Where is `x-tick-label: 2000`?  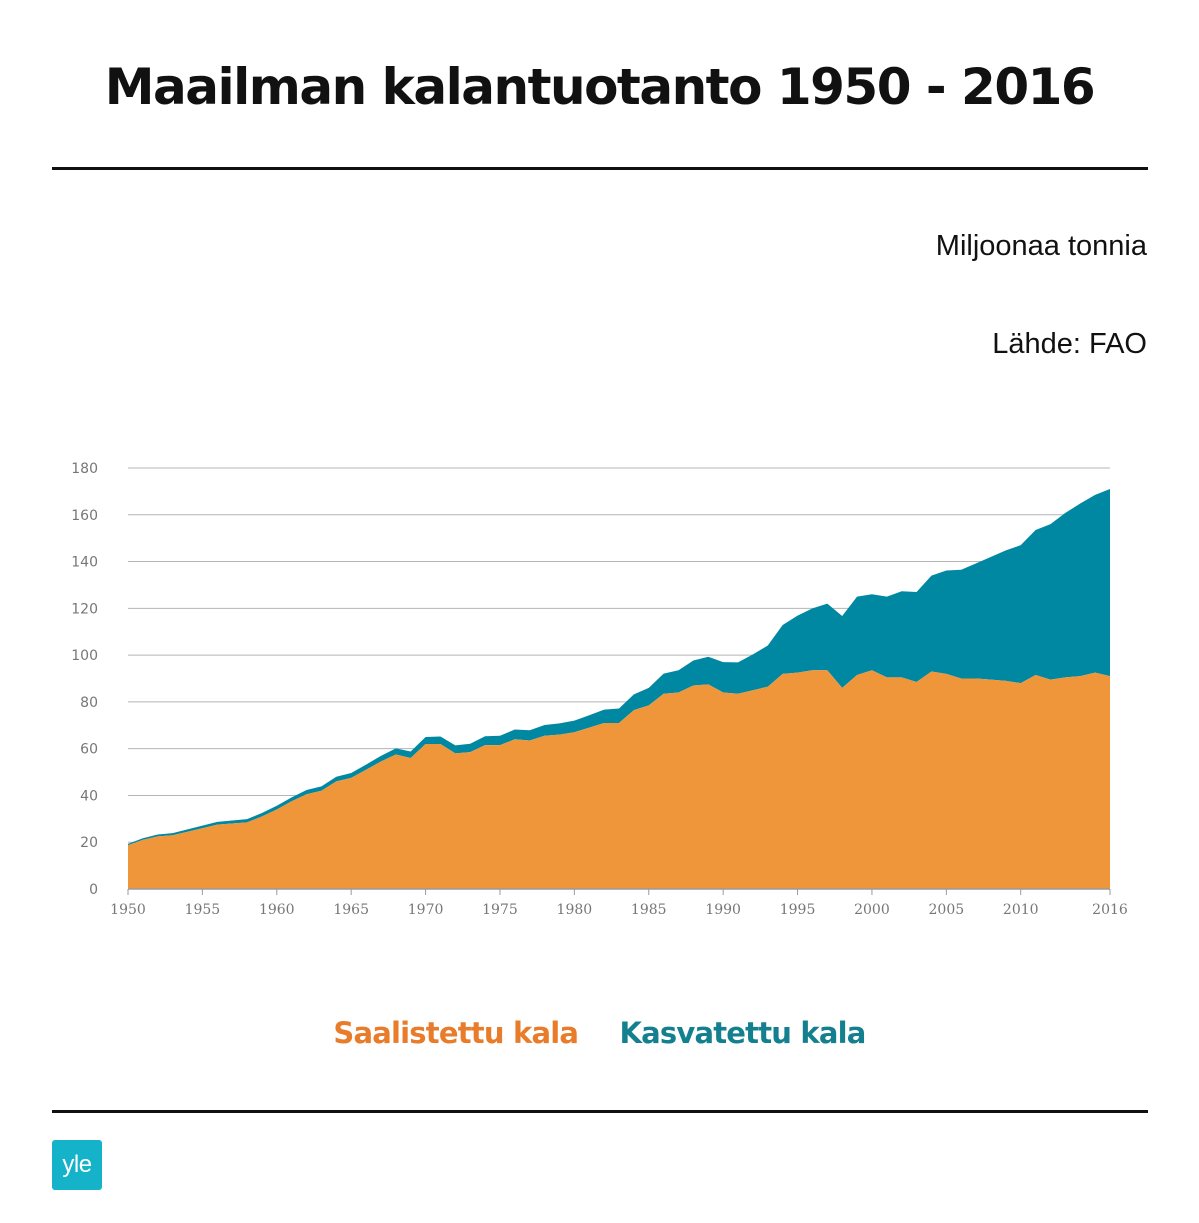 x-tick-label: 2000 is located at coordinates (872, 910).